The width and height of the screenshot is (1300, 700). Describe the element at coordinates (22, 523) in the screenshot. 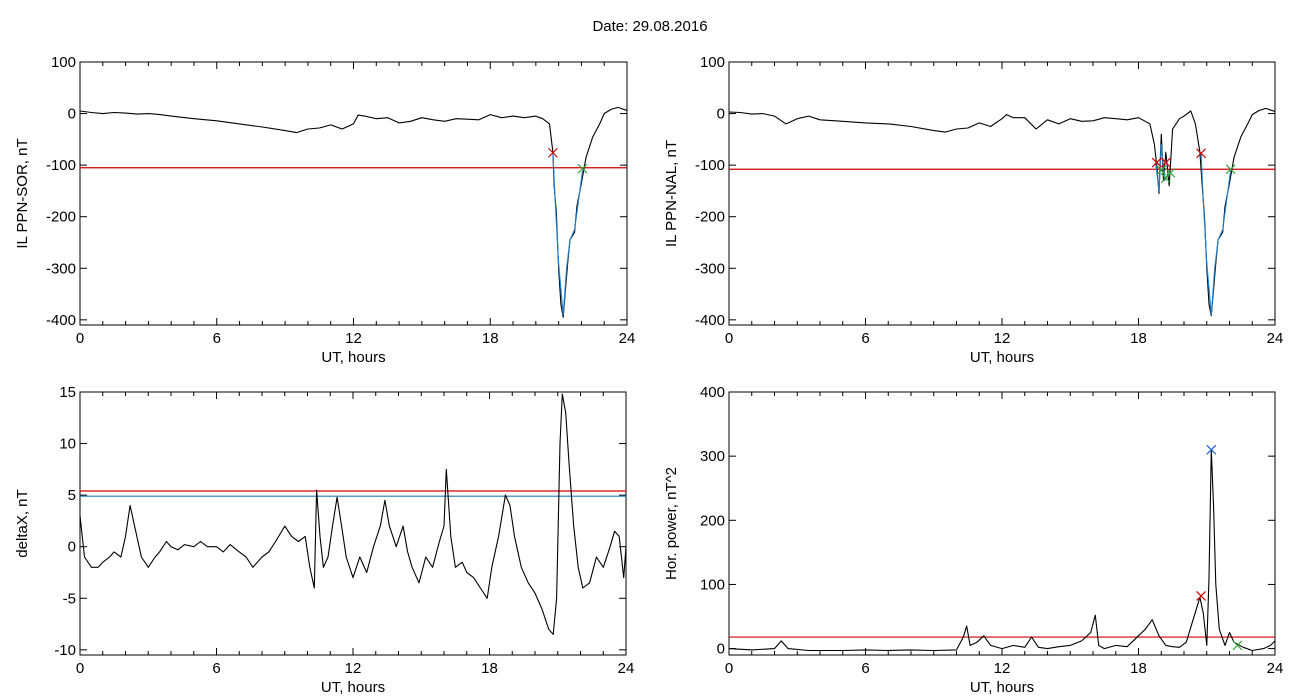

I see `y-axis-label: deltaX, nT` at that location.